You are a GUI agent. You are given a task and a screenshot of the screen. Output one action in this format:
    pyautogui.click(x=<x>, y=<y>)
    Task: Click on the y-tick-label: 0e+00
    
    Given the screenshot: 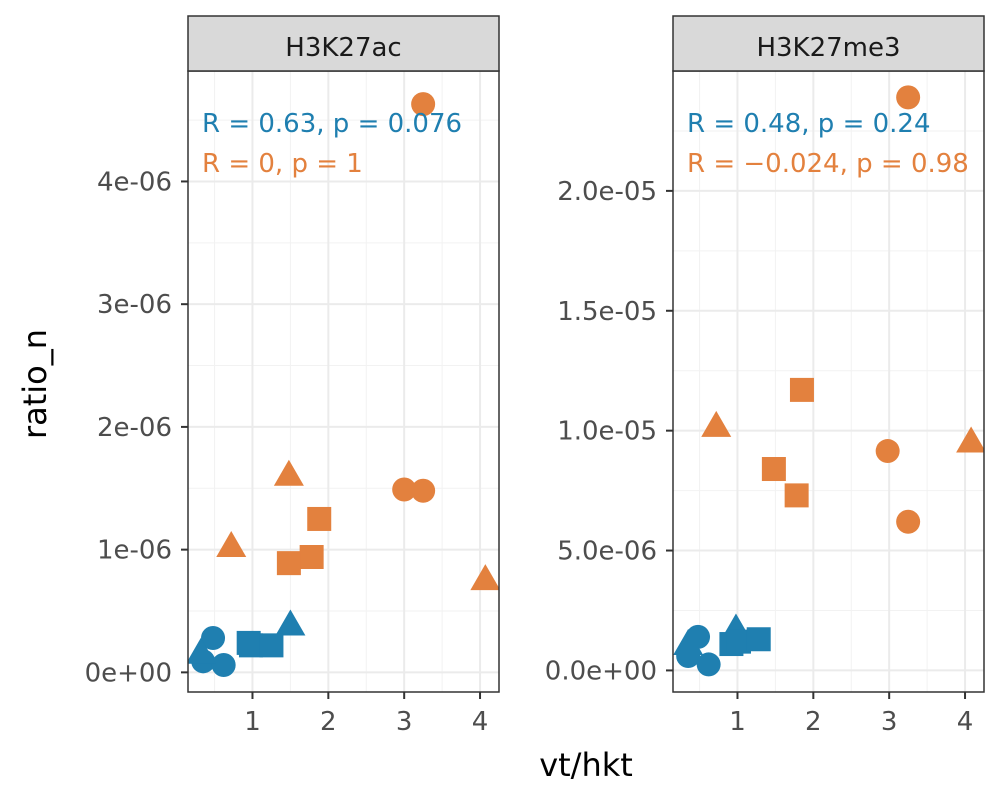 What is the action you would take?
    pyautogui.click(x=128, y=673)
    